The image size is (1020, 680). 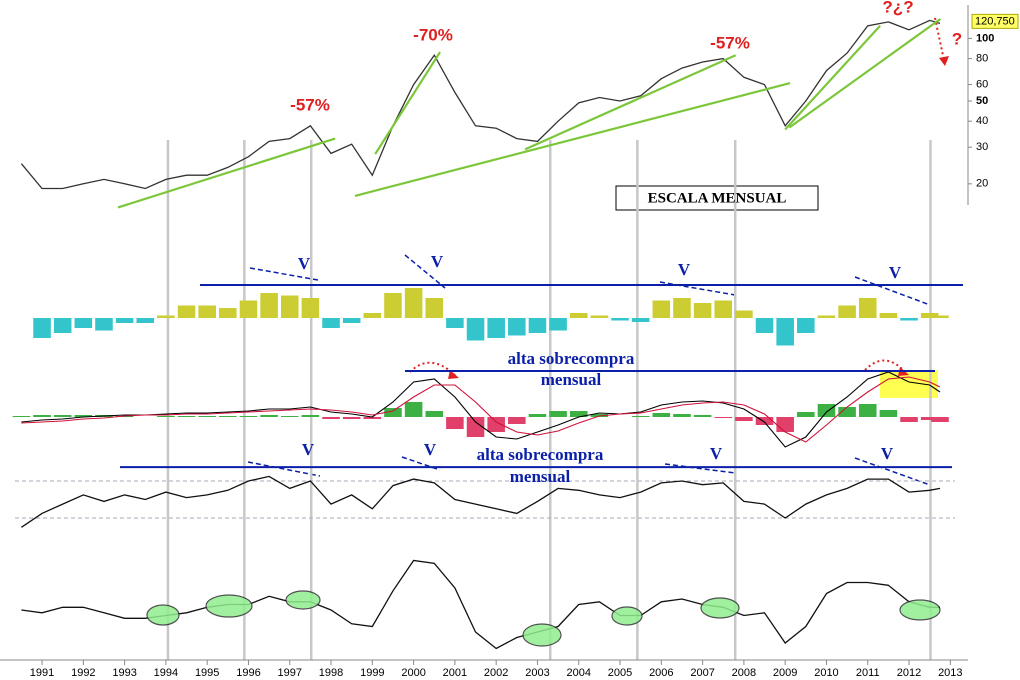 I want to click on x-tick-label: 2004, so click(x=579, y=673).